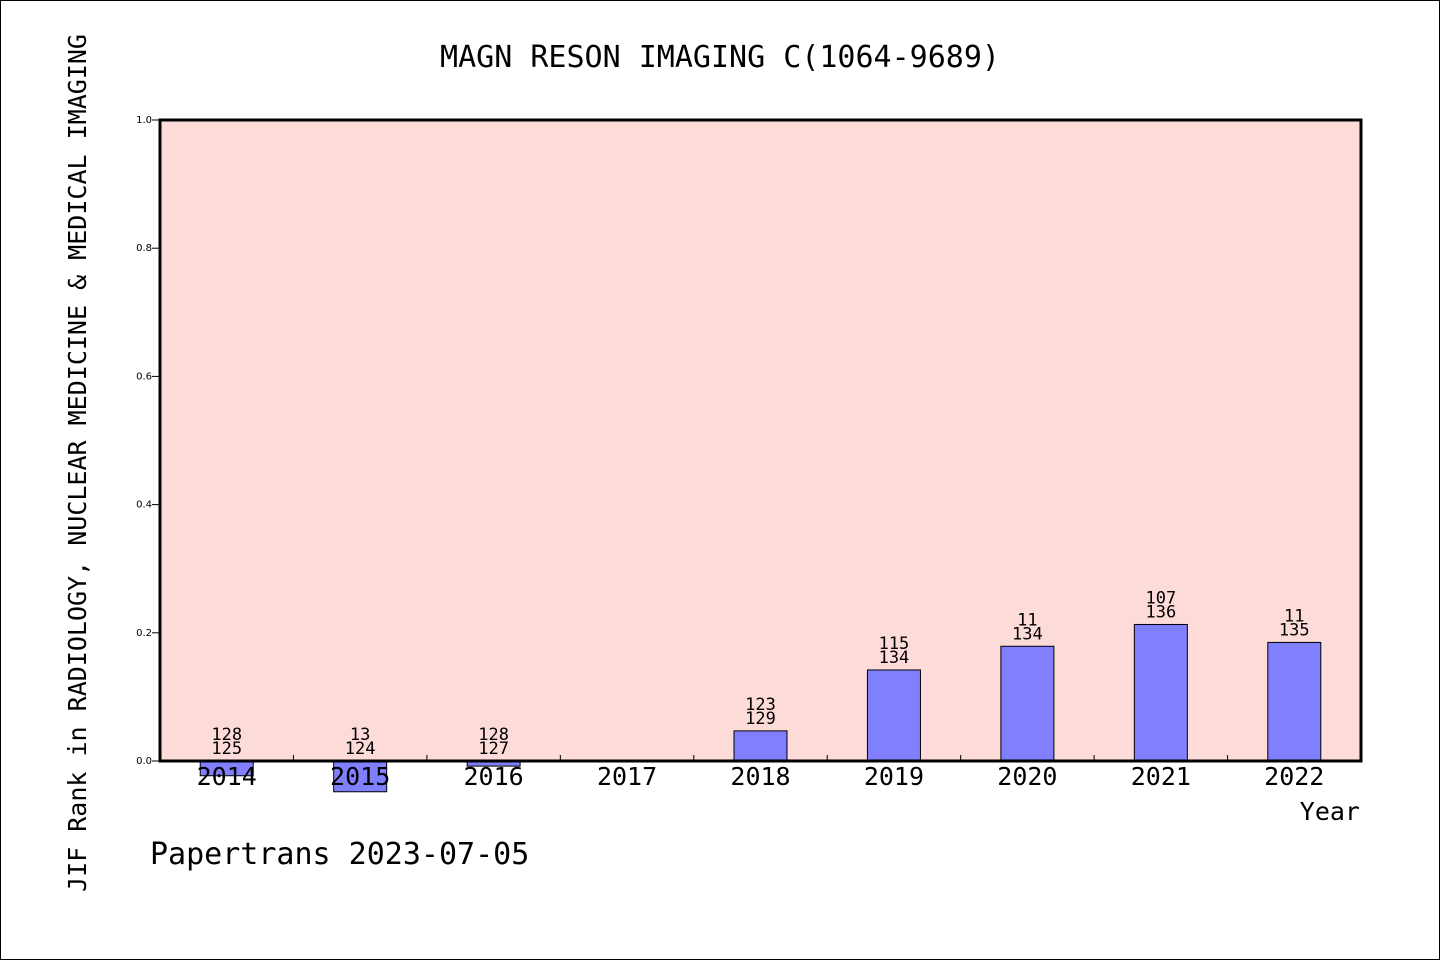 This screenshot has height=960, width=1440. I want to click on chart-title: MAGN RESON IMAGING C(1064-9689), so click(720, 57).